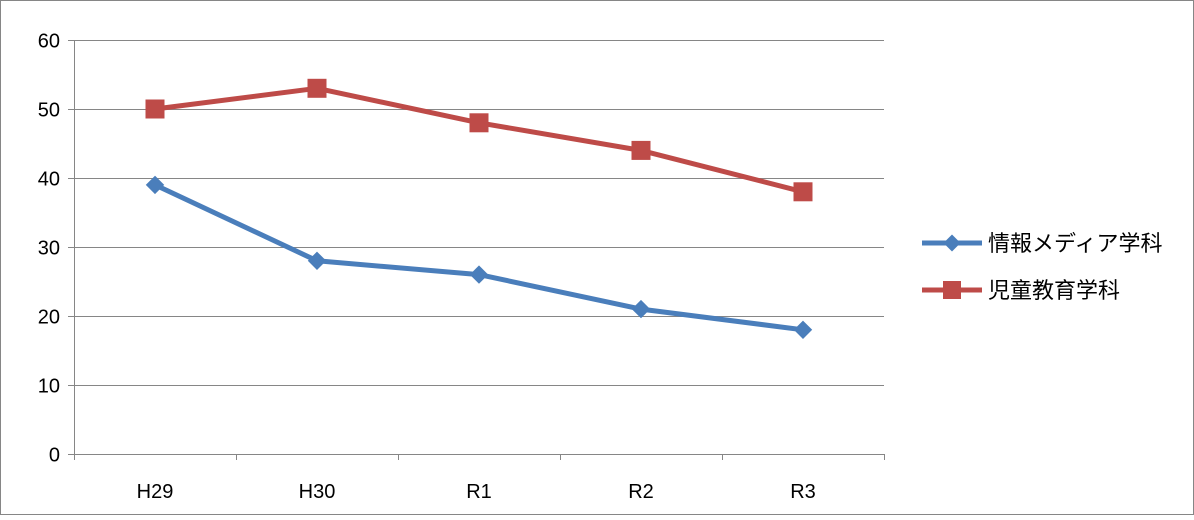  Describe the element at coordinates (803, 492) in the screenshot. I see `x-tick-label: R3` at that location.